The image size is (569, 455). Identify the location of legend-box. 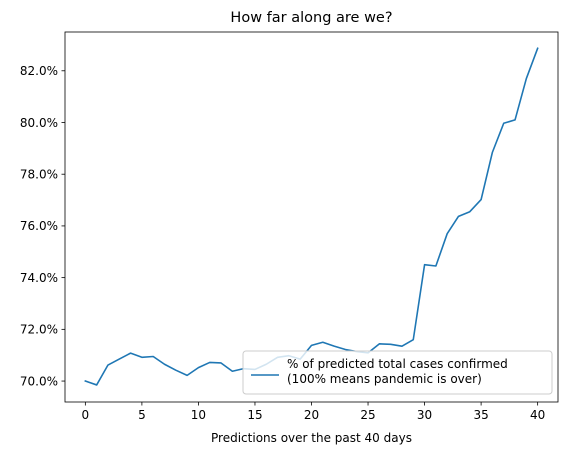
(397, 372).